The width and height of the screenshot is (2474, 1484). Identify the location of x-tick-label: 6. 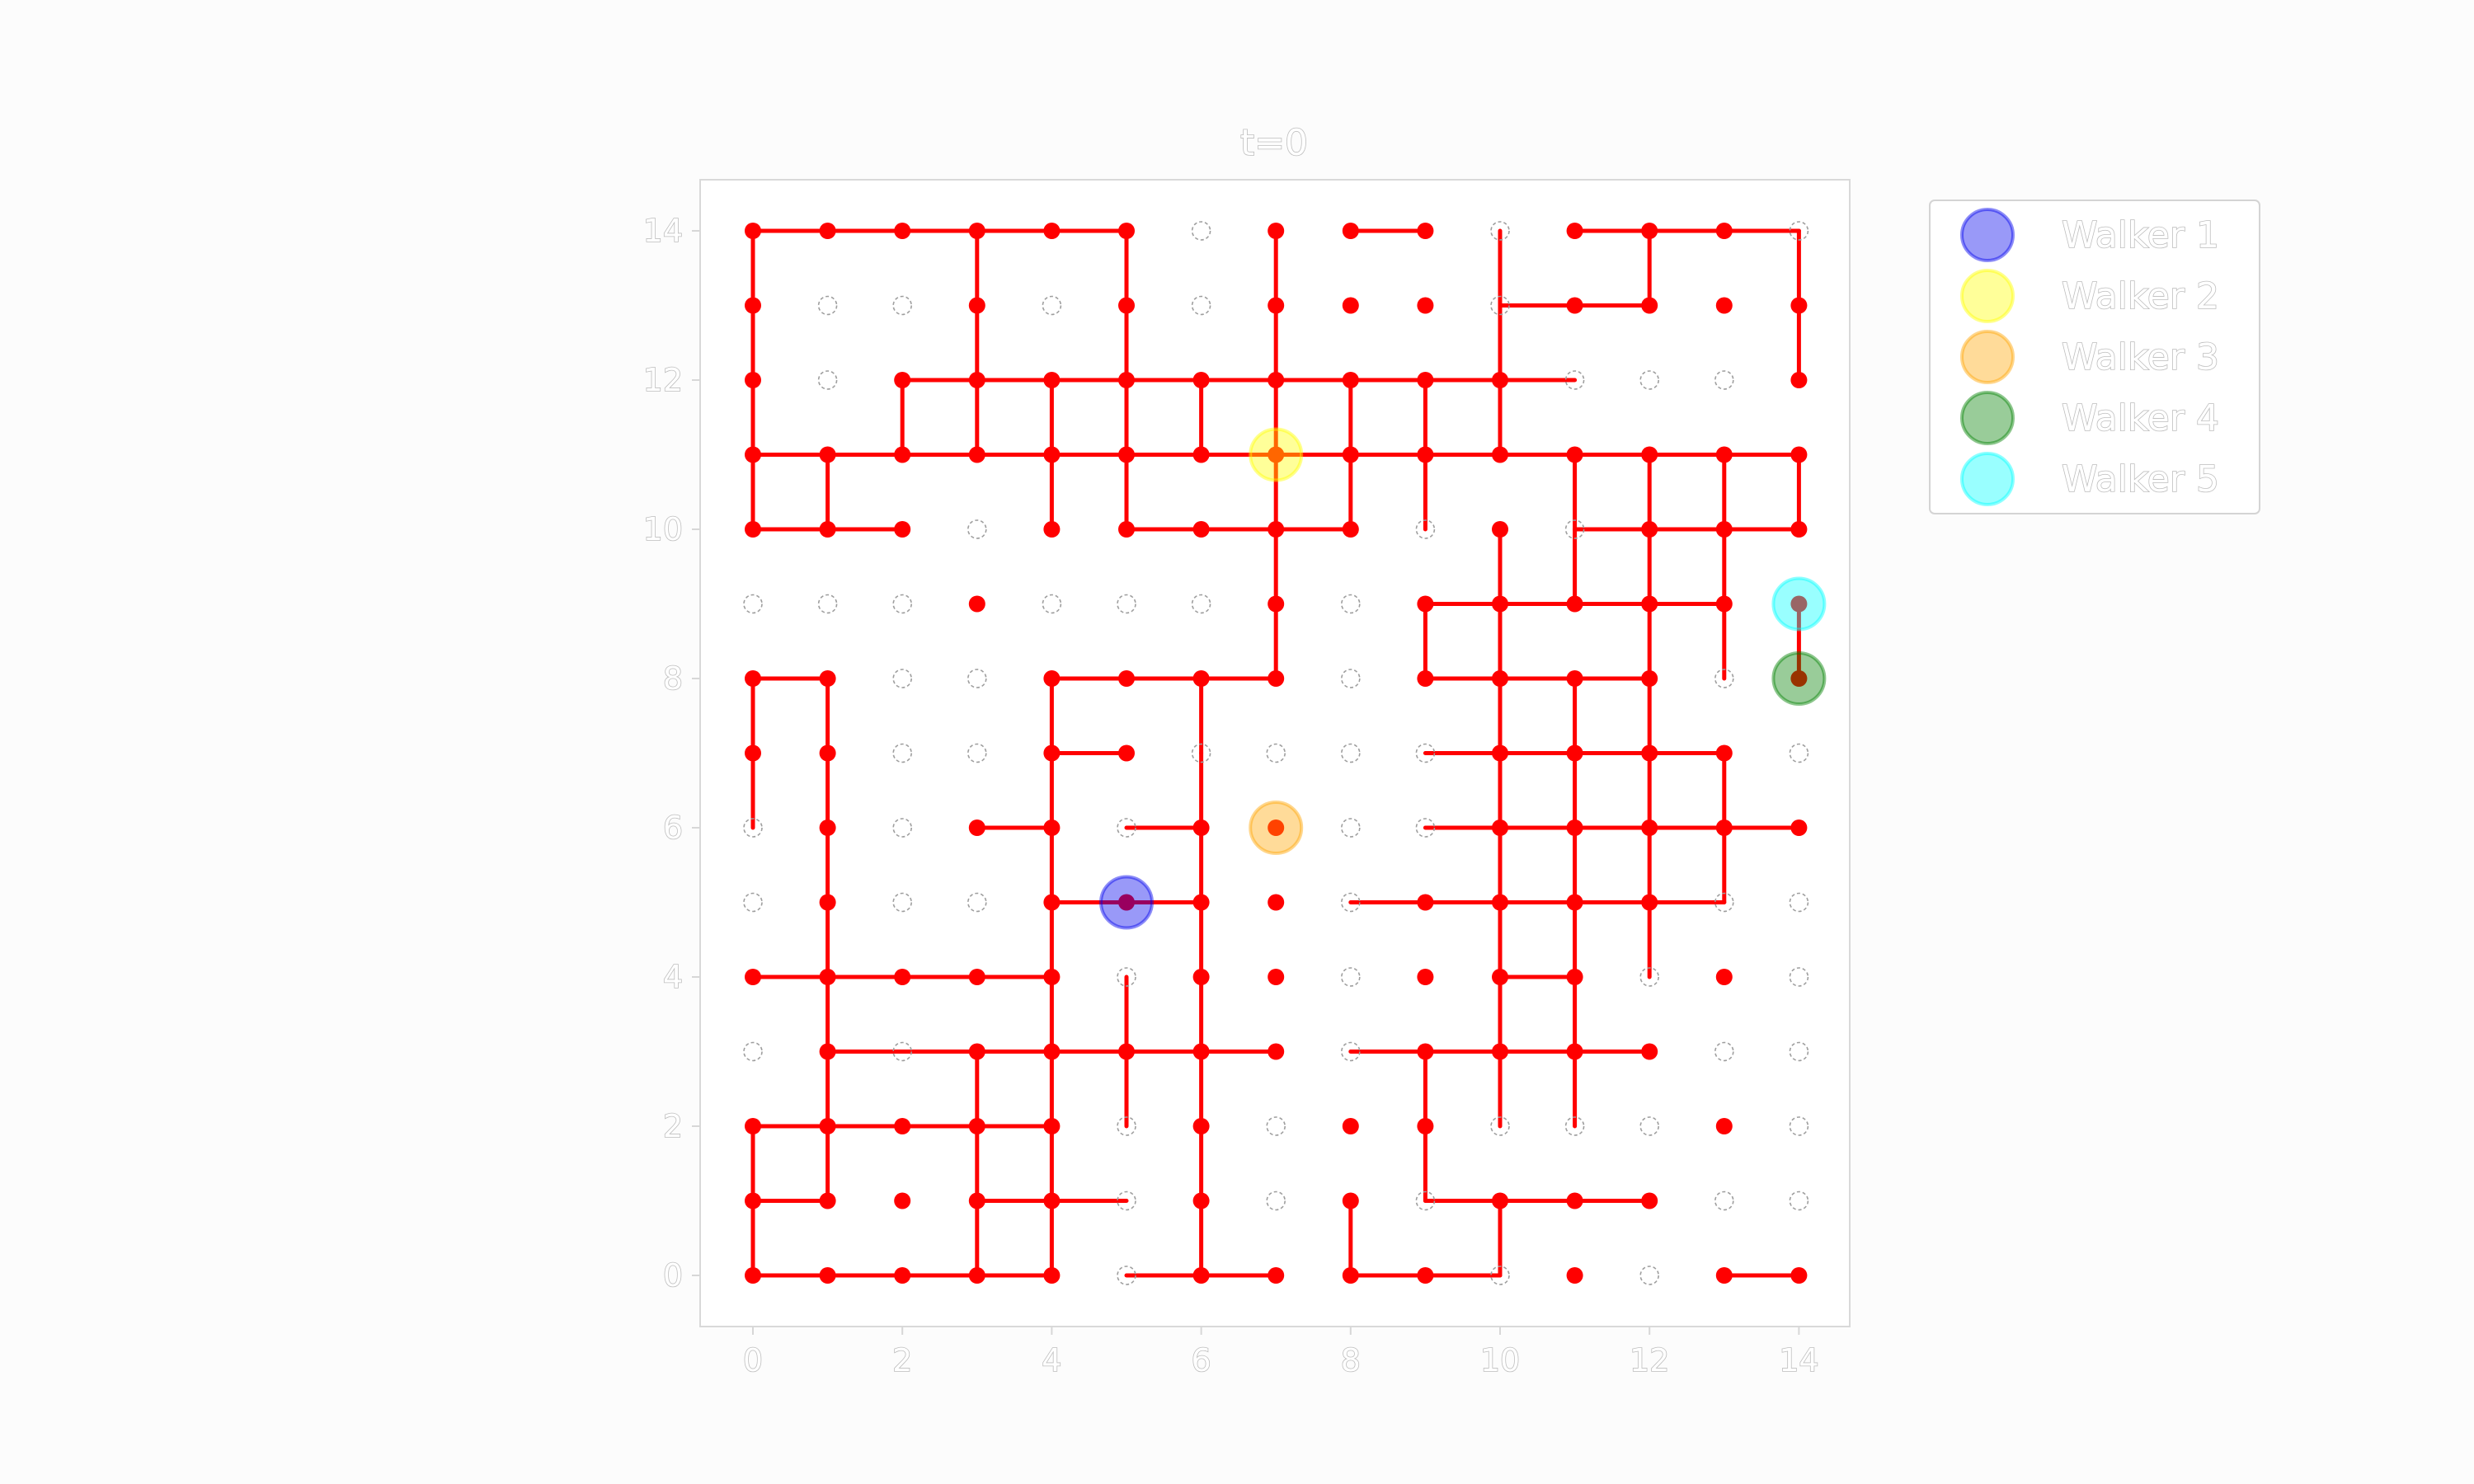
(1201, 1360).